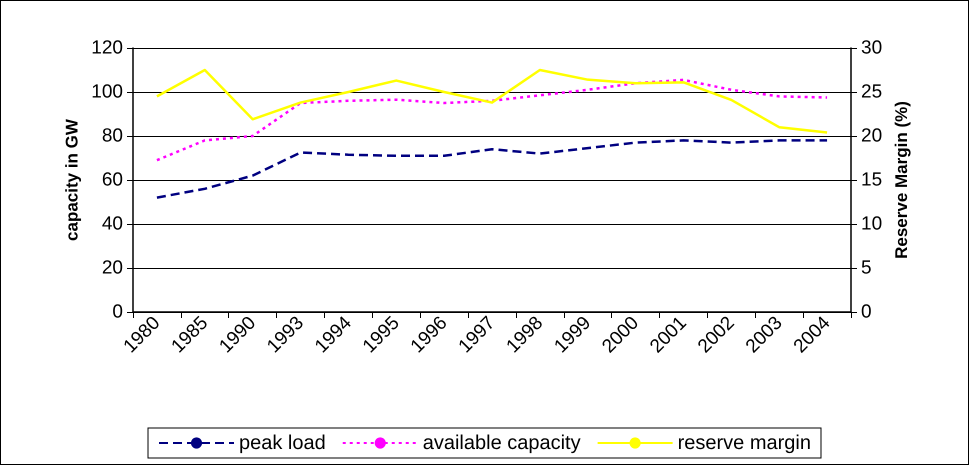  I want to click on y2-tick-label: 25, so click(871, 92).